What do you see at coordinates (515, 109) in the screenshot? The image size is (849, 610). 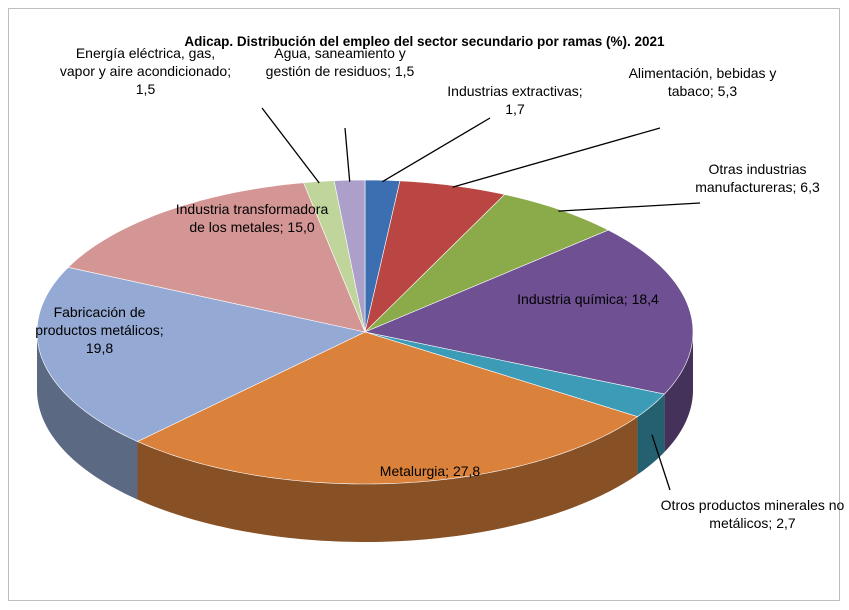 I see `value-label: 1,7` at bounding box center [515, 109].